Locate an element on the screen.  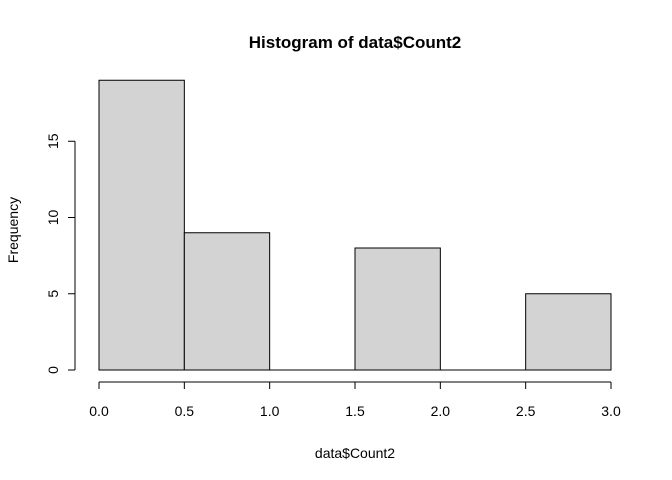
y-tick-label-0: 0 is located at coordinates (53, 370).